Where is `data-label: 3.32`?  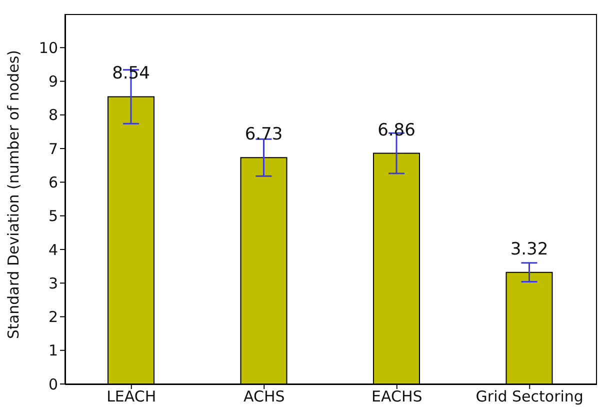
data-label: 3.32 is located at coordinates (529, 249).